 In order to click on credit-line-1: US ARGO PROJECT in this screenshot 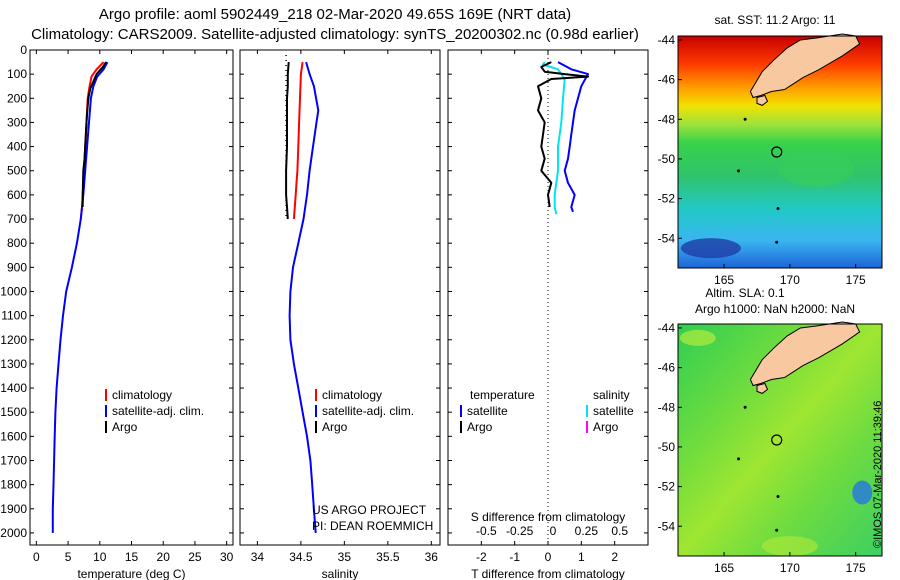, I will do `click(369, 510)`.